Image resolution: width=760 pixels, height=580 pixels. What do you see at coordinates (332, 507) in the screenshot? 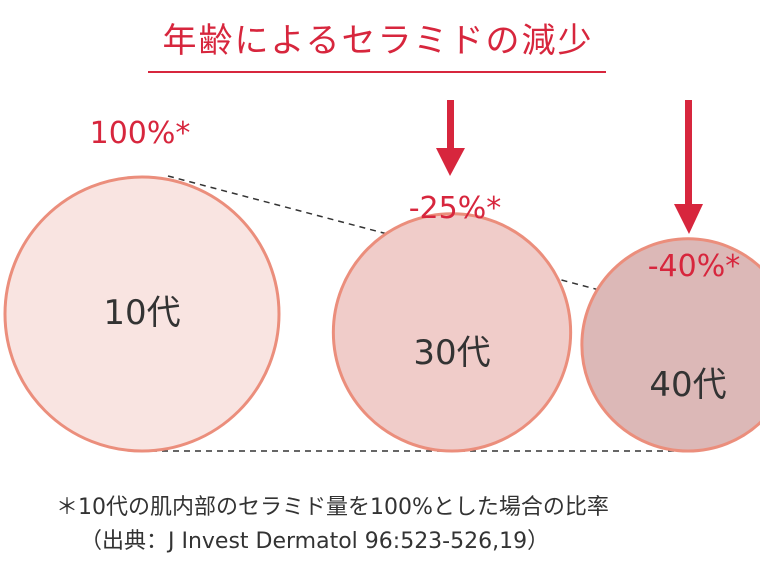
I see `footnote-line-1: ＊10代の肌内部のセラミド量を100%とした場合の比率` at bounding box center [332, 507].